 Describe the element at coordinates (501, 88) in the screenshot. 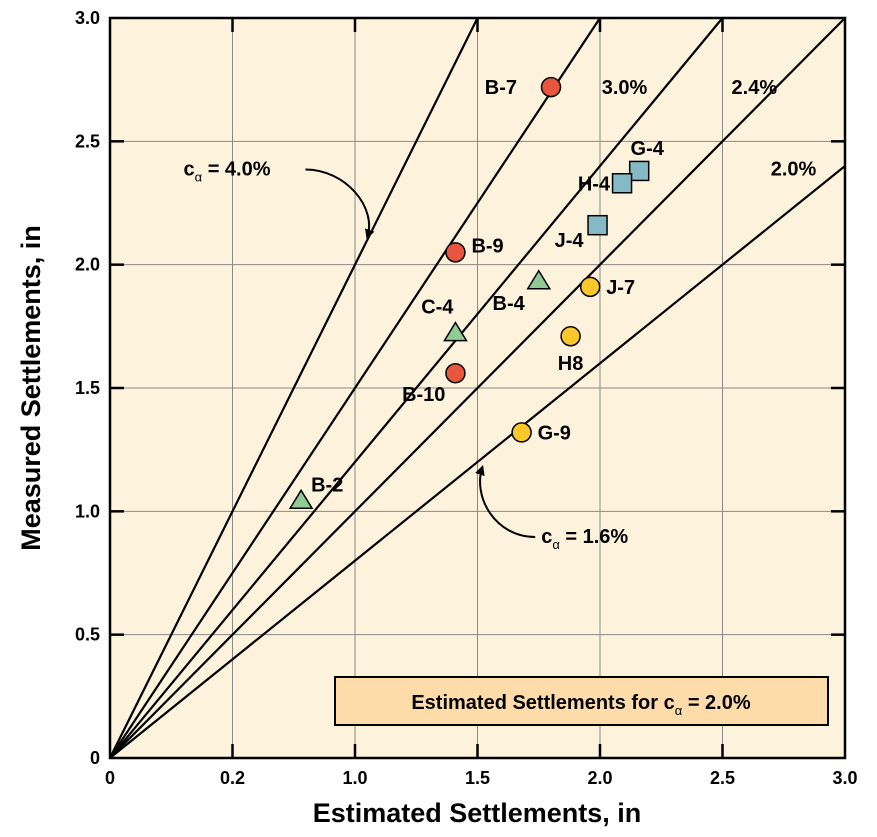

I see `data-point-label: B-7` at that location.